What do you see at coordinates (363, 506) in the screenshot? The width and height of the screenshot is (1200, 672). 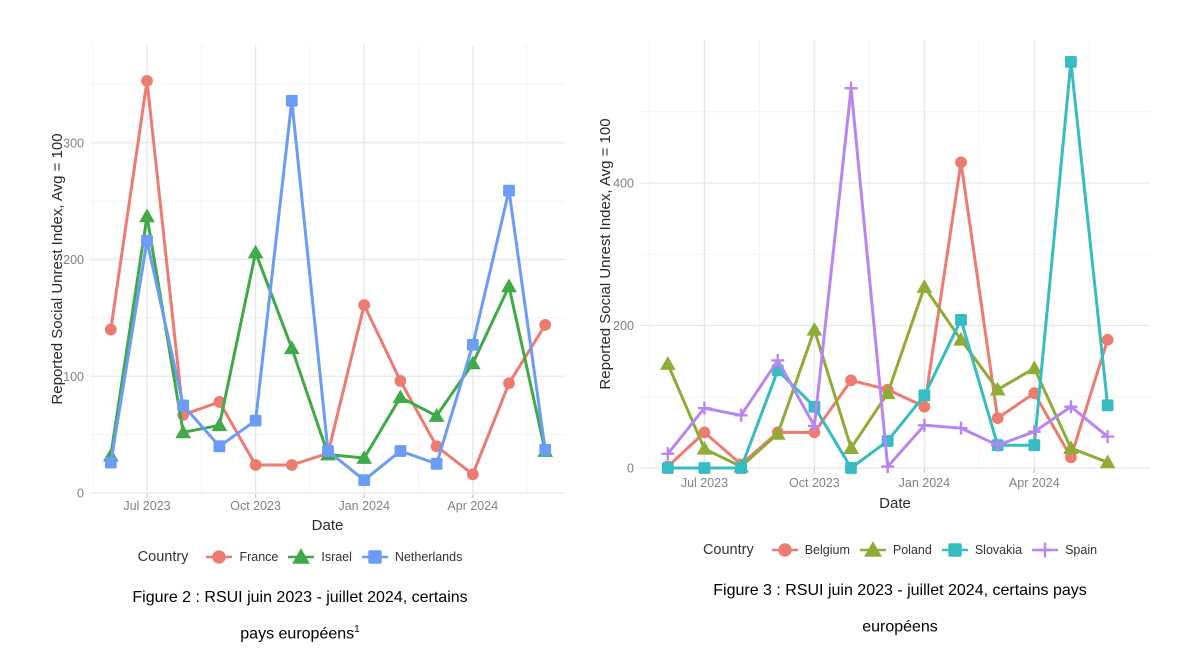 I see `x-tick-label: Jan 2024` at bounding box center [363, 506].